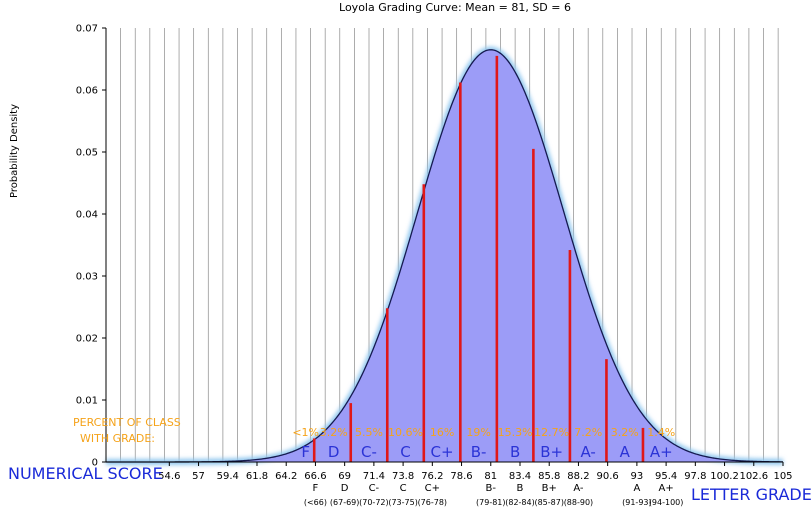  I want to click on y-tick-label: 0.06, so click(87, 91).